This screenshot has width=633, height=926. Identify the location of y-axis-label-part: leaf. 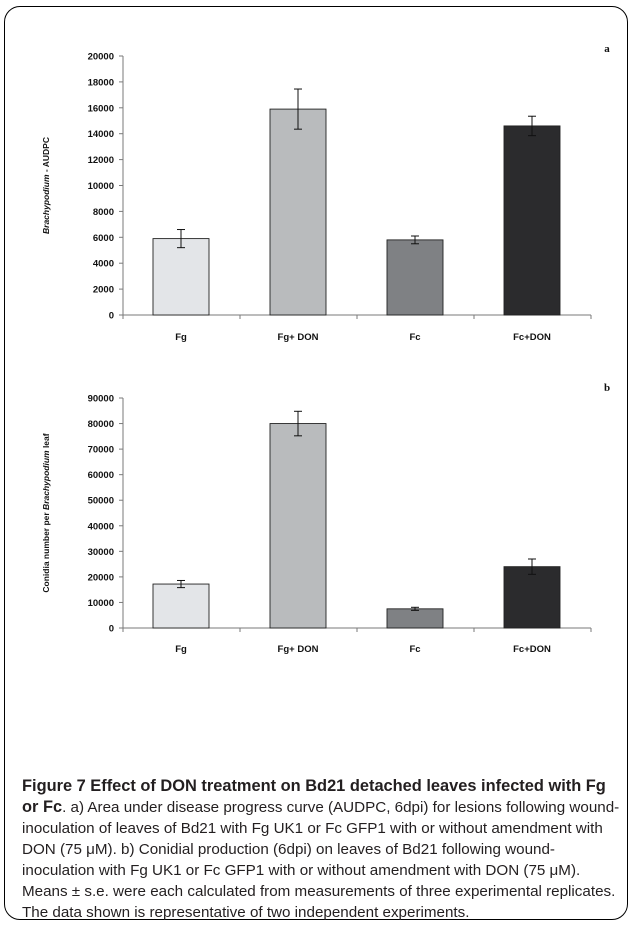
(46, 441).